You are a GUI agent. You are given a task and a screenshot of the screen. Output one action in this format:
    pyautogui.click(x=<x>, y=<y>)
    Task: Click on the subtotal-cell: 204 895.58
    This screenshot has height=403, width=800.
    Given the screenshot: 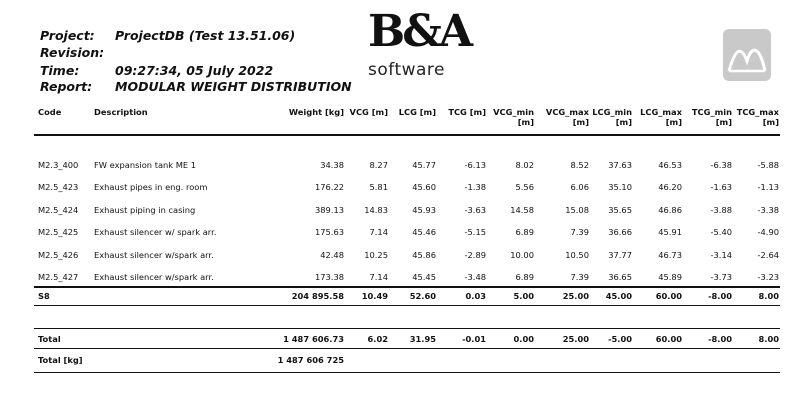 What is the action you would take?
    pyautogui.click(x=317, y=296)
    